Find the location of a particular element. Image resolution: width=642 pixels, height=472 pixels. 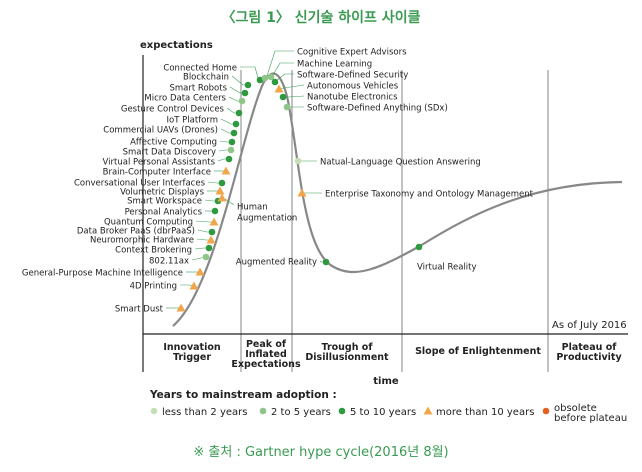

label-context-brokering: Context Brokering is located at coordinates (153, 251).